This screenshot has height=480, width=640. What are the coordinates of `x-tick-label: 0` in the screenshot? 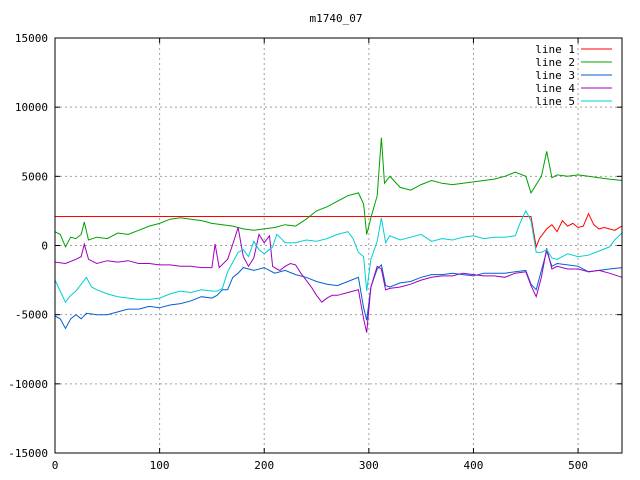 It's located at (55, 465).